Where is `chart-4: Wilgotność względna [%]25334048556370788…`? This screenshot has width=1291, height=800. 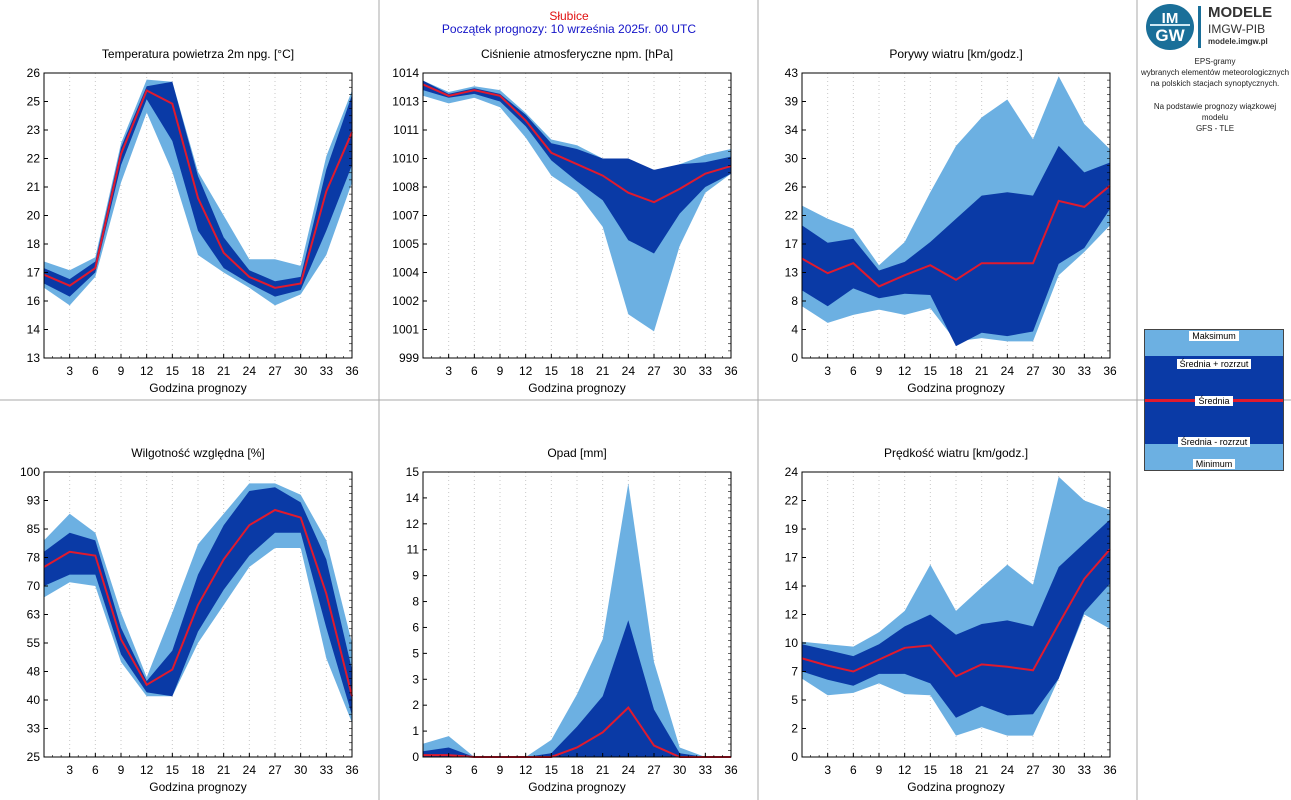
chart-4: Wilgotność względna [%]25334048556370788… is located at coordinates (189, 620).